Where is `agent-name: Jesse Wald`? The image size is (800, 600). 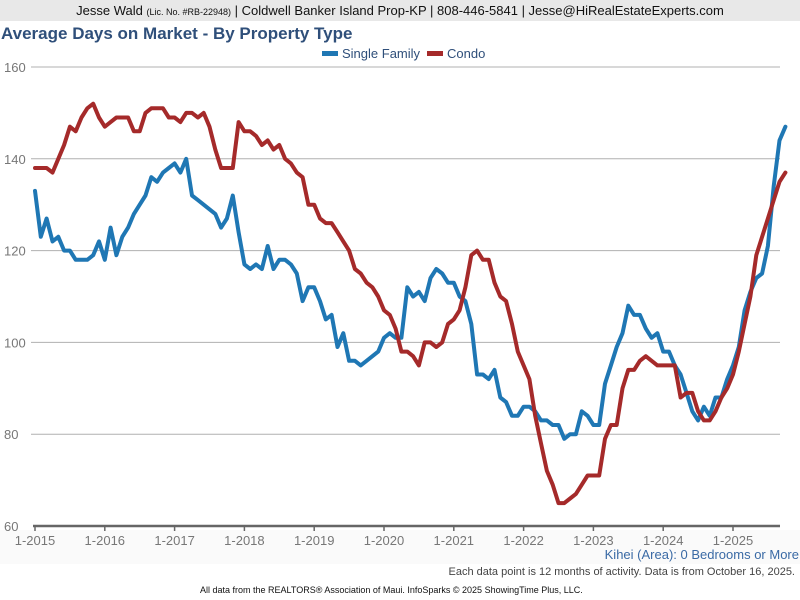 agent-name: Jesse Wald is located at coordinates (109, 10).